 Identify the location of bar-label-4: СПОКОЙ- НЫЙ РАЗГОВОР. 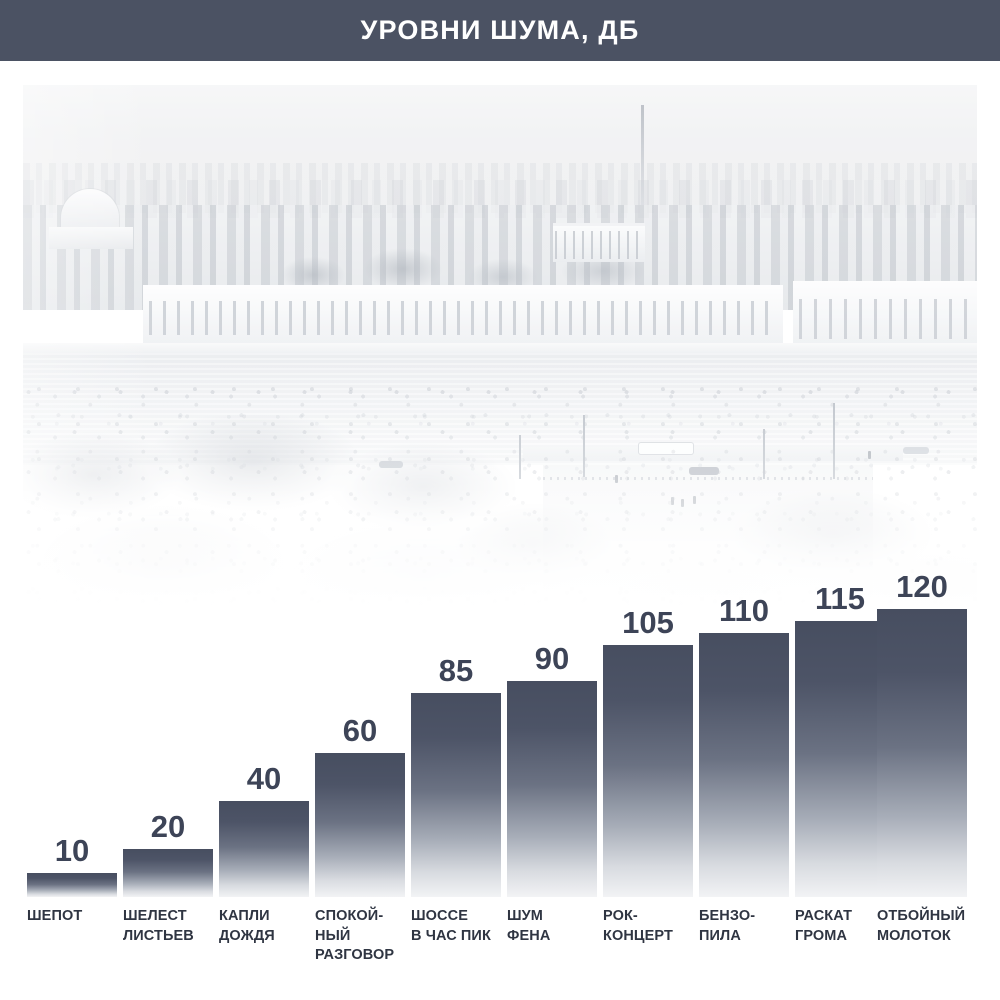
(355, 936).